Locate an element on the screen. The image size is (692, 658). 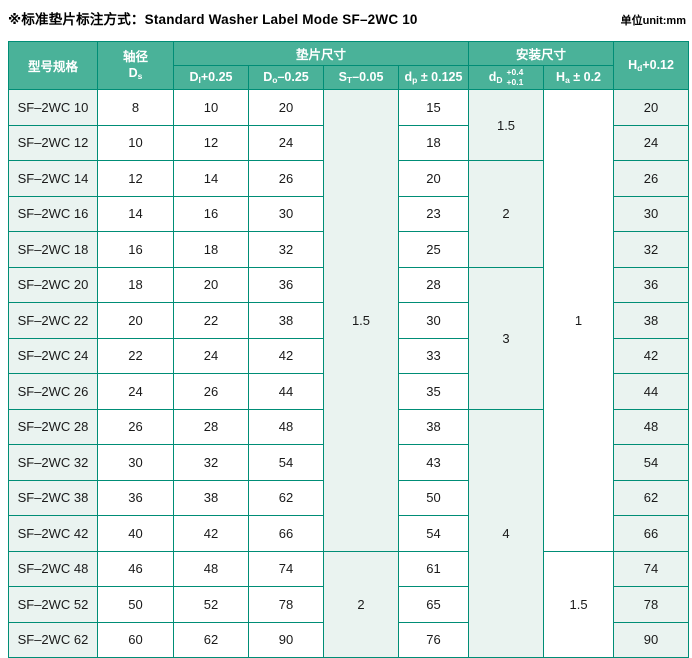
dd-sub: D is located at coordinates (499, 79).